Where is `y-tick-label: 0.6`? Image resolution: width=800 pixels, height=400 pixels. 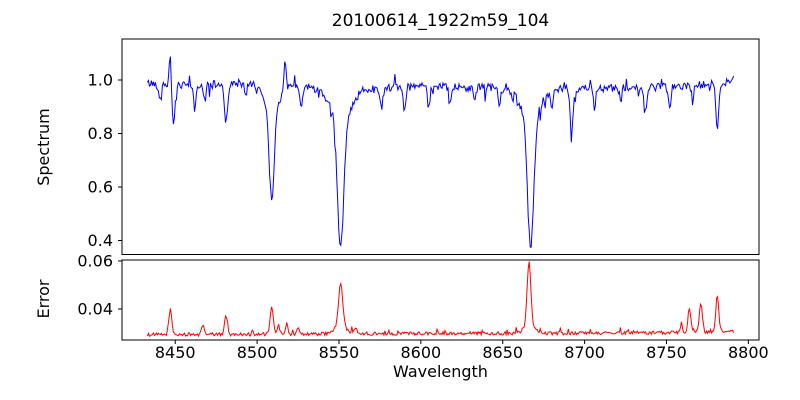 y-tick-label: 0.6 is located at coordinates (100, 187).